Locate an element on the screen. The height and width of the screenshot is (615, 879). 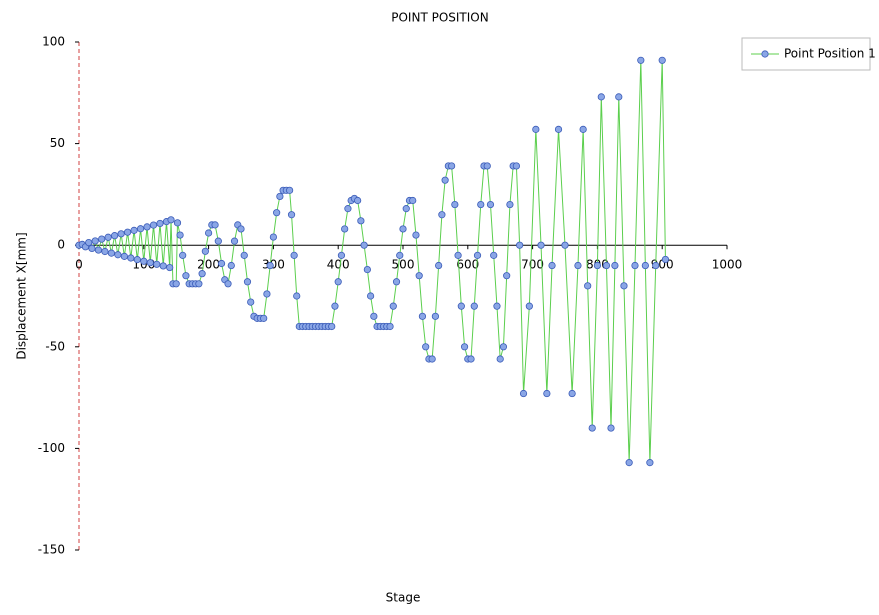
x-tick-label: 700 is located at coordinates (532, 265).